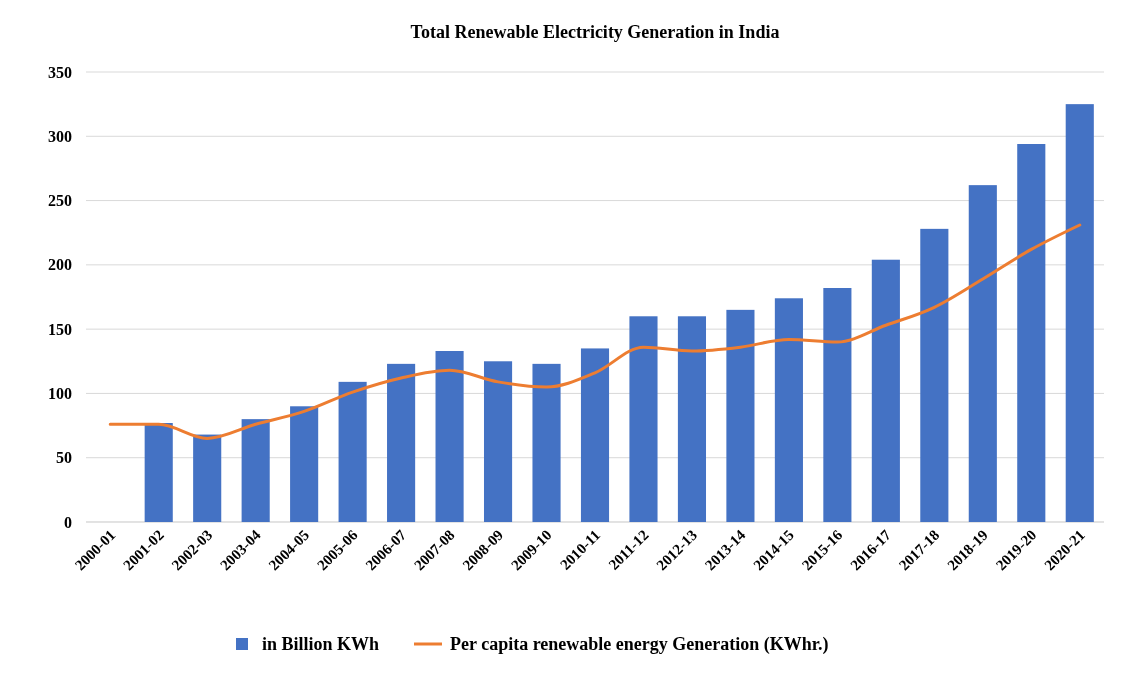  Describe the element at coordinates (639, 644) in the screenshot. I see `legend-label: Per capita renewable energy Generation (KWhr.)` at that location.